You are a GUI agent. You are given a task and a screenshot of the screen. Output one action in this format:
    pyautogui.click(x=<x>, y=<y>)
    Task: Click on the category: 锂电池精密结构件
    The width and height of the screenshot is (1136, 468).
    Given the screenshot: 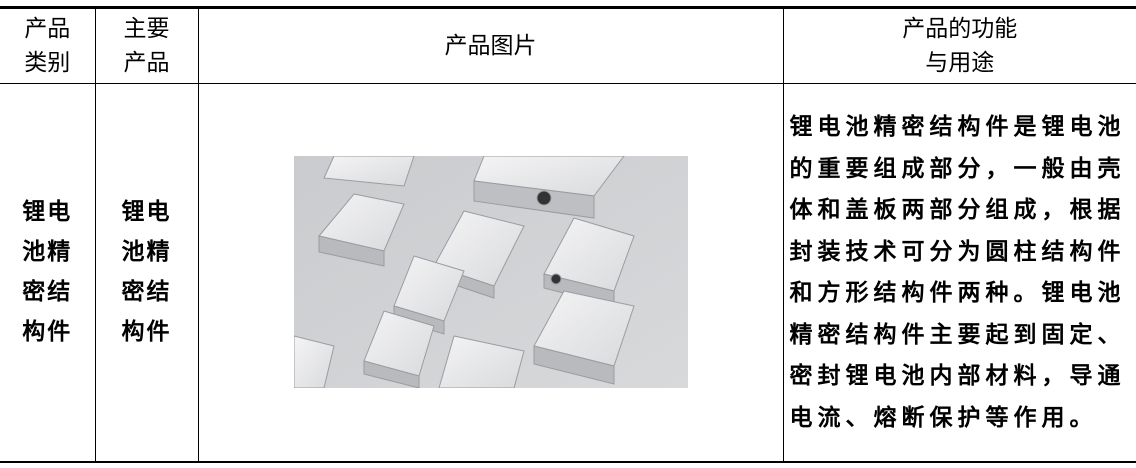 What is the action you would take?
    pyautogui.click(x=47, y=272)
    